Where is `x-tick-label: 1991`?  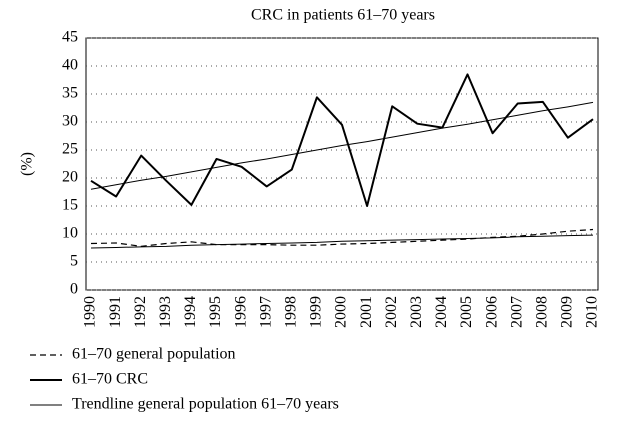 x-tick-label: 1991 is located at coordinates (115, 312).